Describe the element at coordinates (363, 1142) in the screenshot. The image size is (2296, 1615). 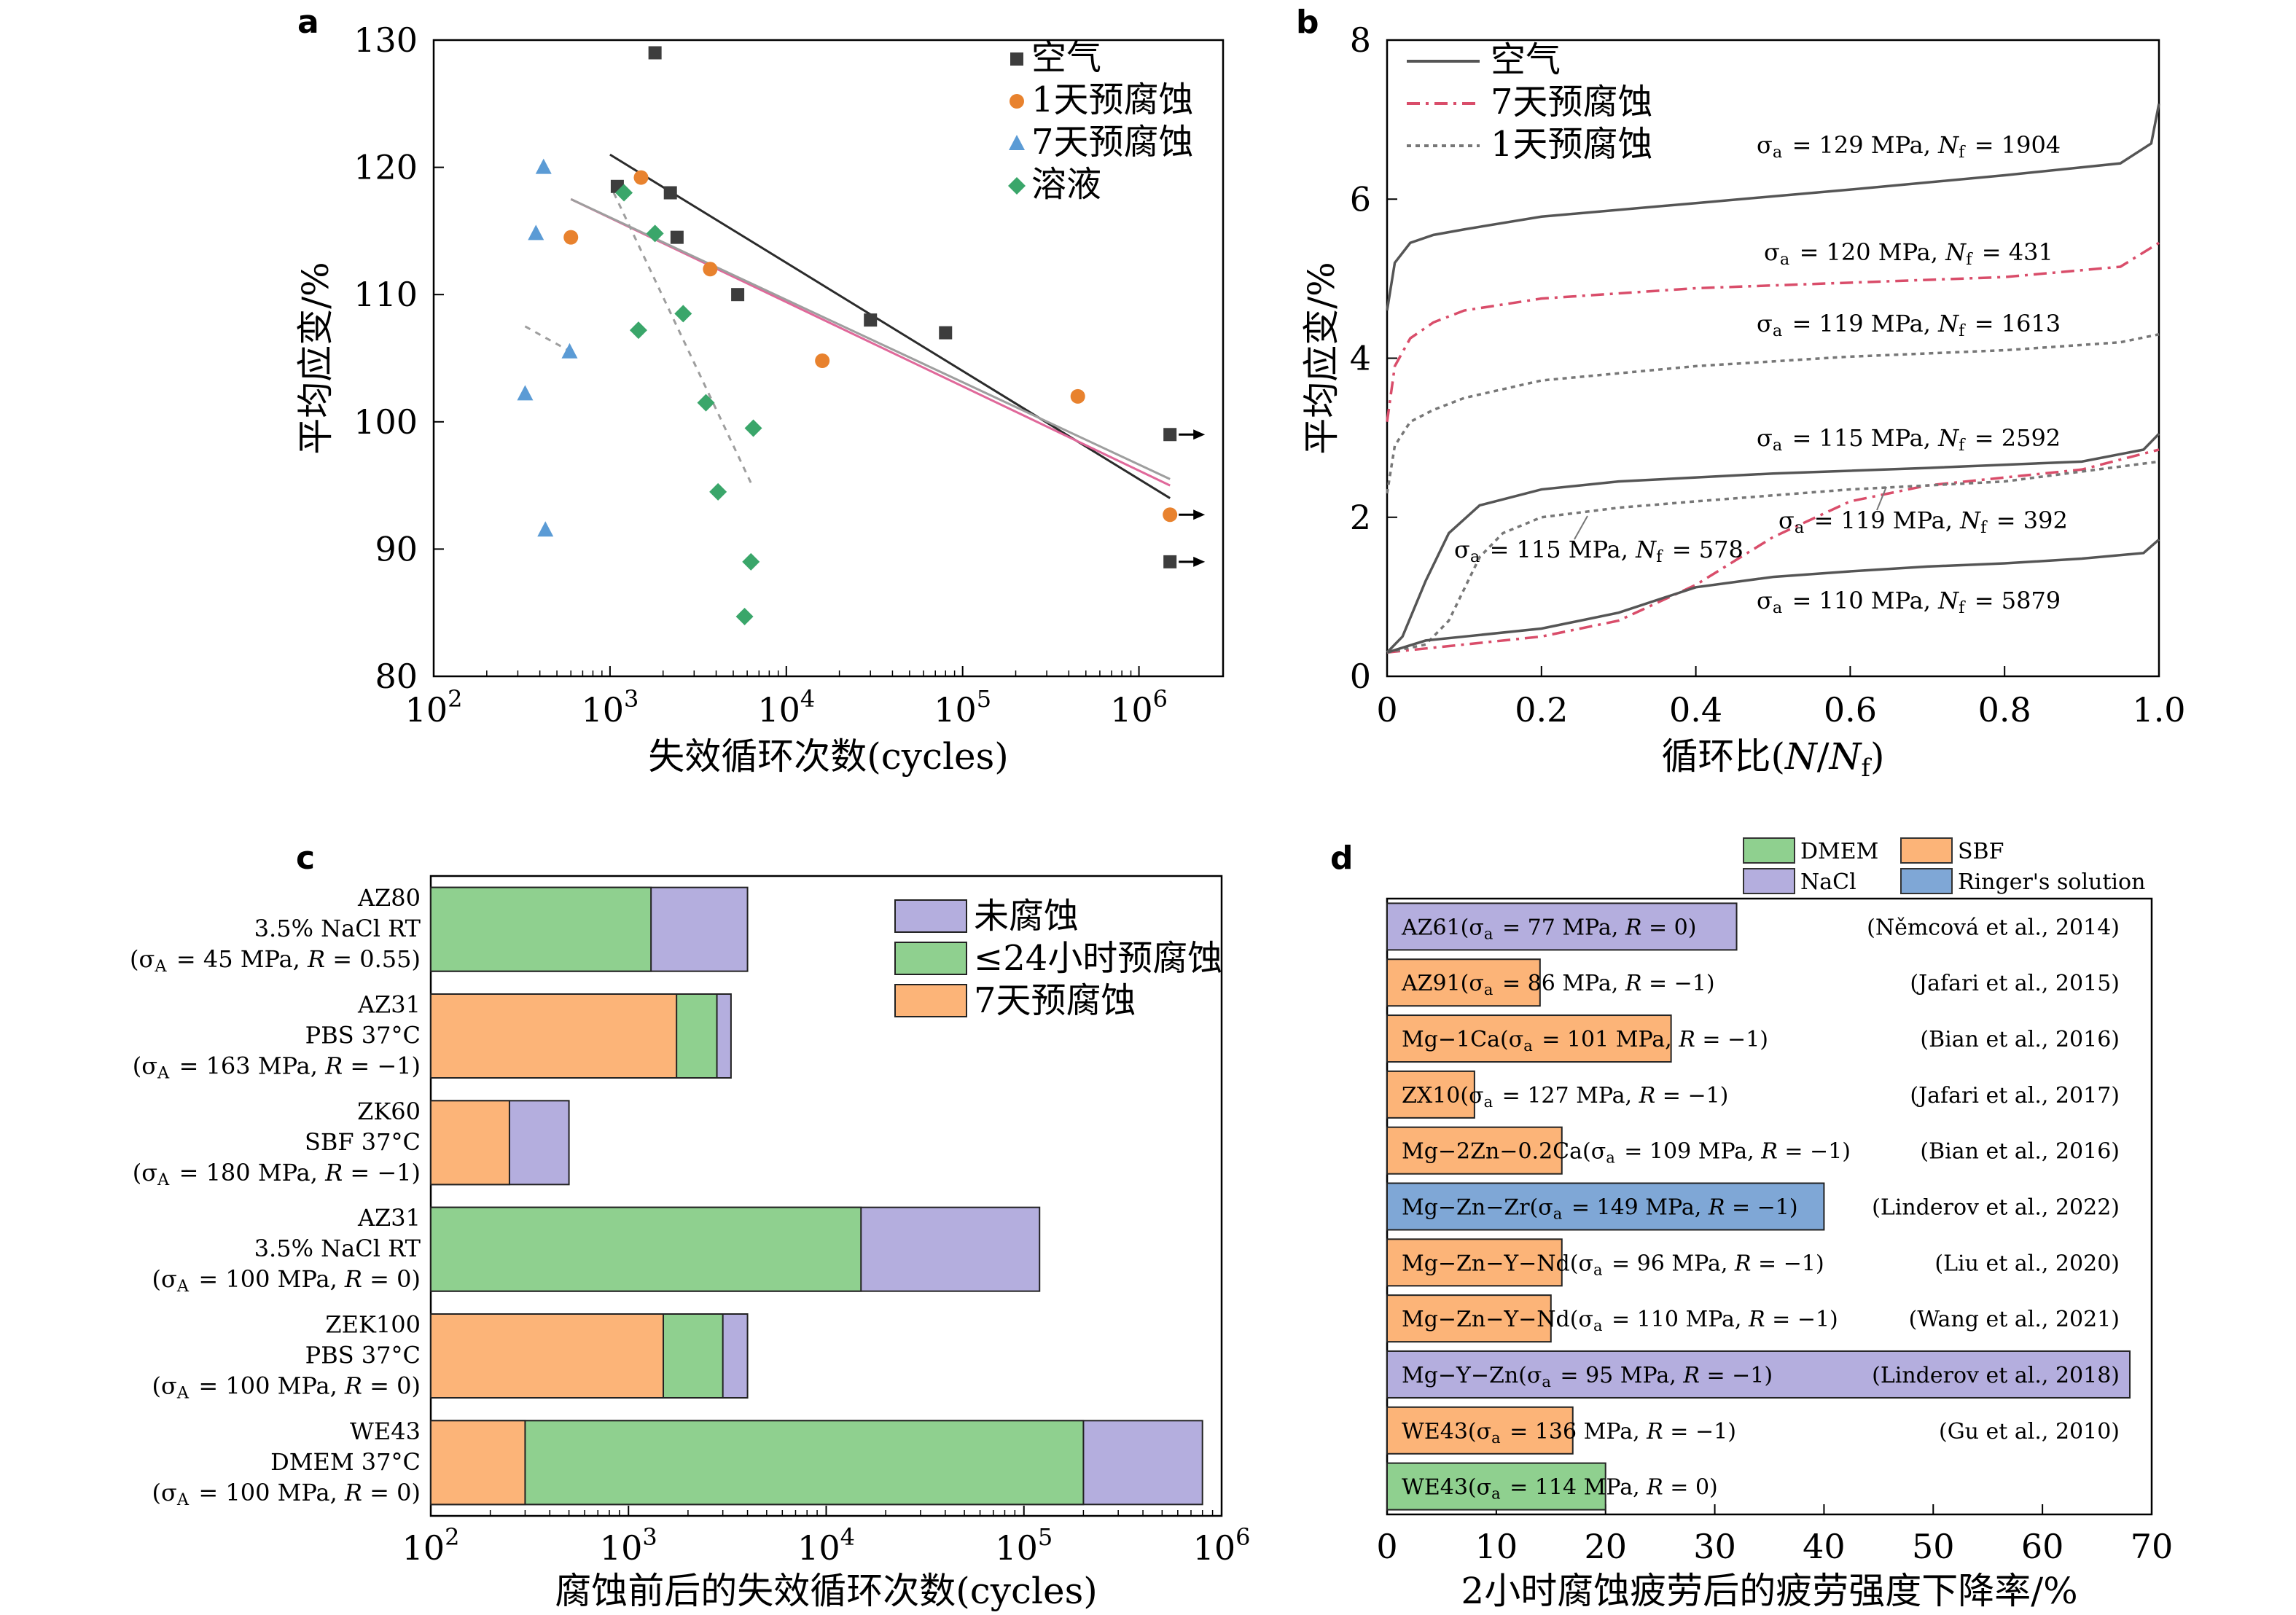
I see `category-label: SBF 37°C` at that location.